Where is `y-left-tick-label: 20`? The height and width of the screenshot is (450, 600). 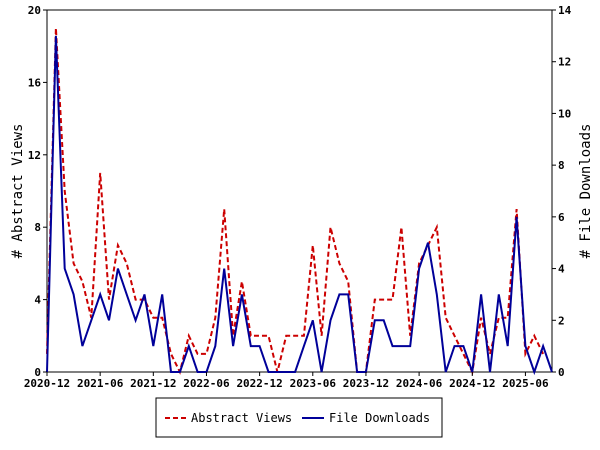
y-left-tick-label: 20 is located at coordinates (34, 10).